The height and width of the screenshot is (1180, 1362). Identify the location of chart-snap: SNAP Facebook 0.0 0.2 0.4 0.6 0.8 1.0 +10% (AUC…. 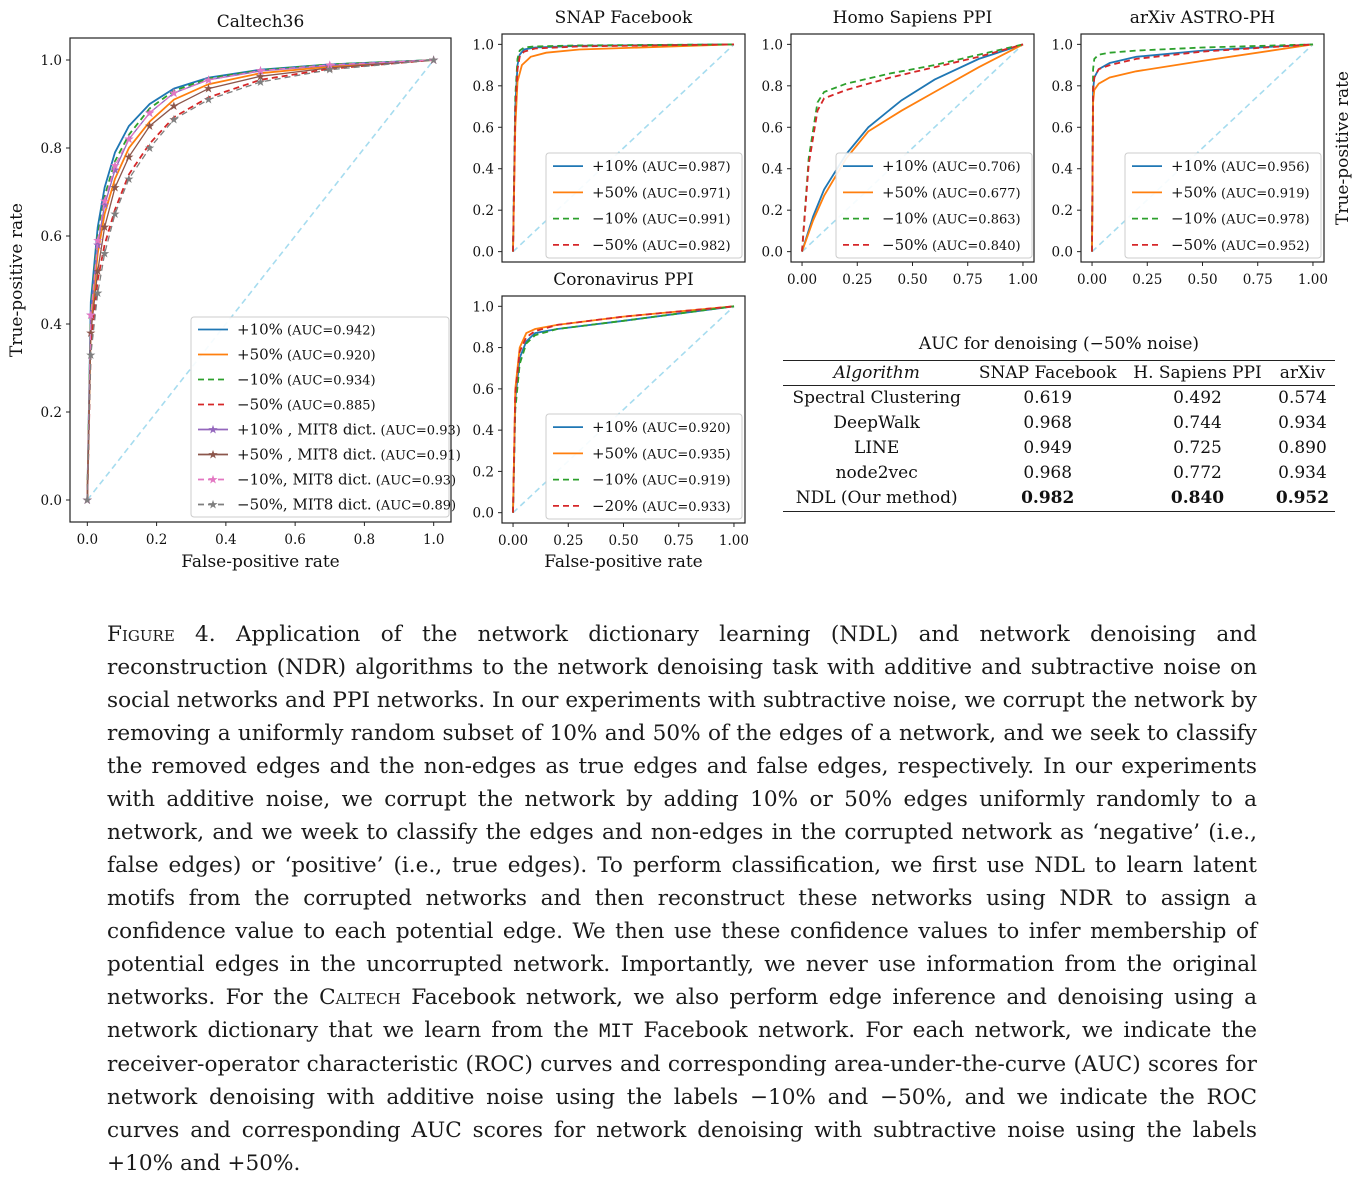
(609, 135).